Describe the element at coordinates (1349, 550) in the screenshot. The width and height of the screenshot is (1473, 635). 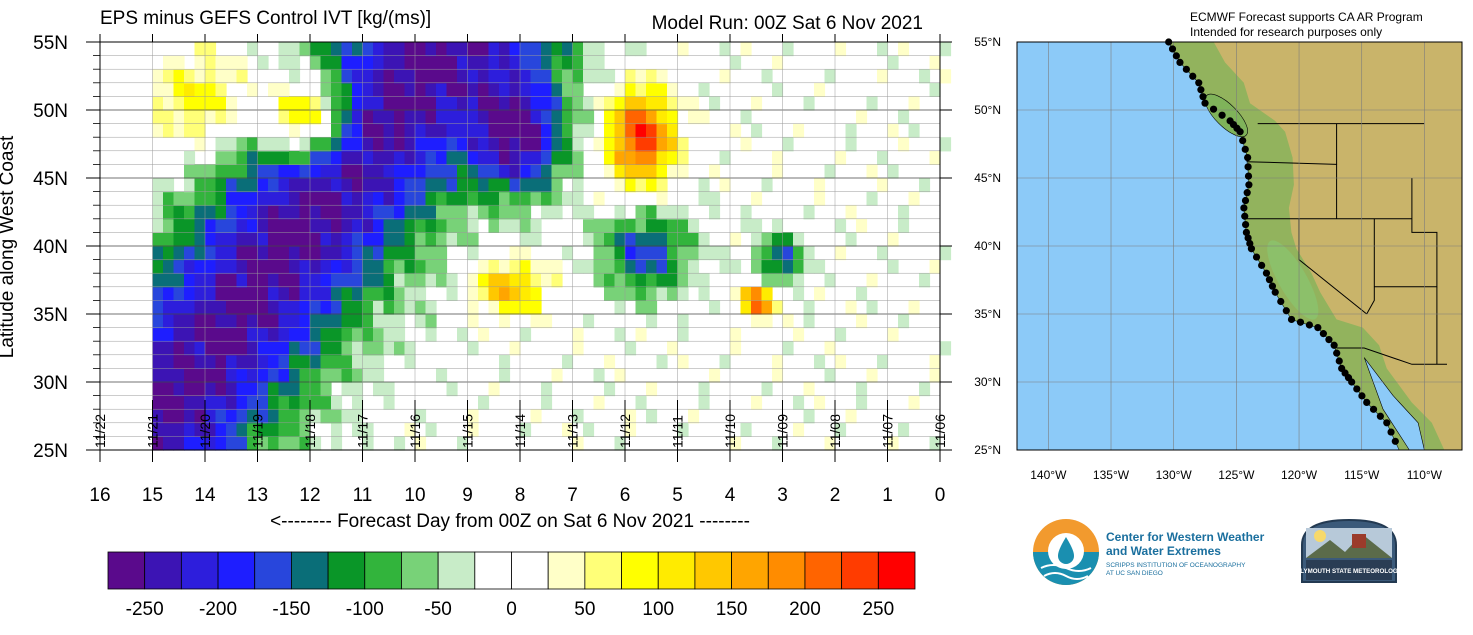
I see `plymouth-state-logo` at that location.